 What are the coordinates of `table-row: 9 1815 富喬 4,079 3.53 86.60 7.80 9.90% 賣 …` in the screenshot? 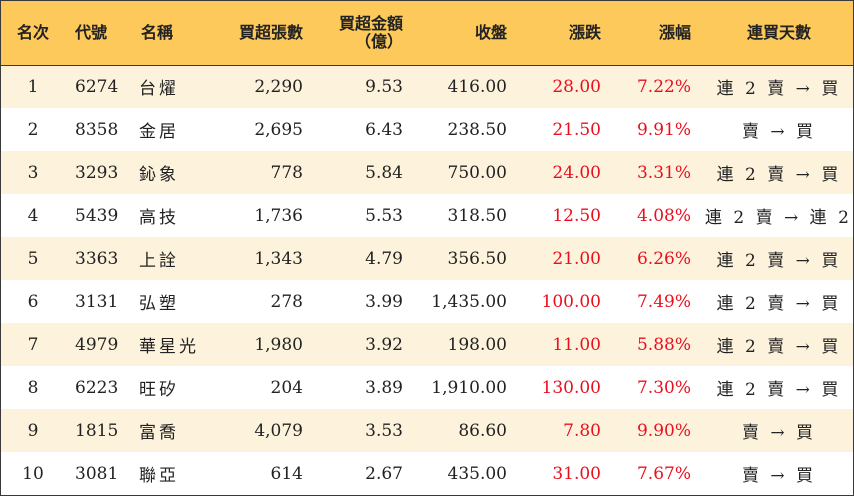 It's located at (427, 430).